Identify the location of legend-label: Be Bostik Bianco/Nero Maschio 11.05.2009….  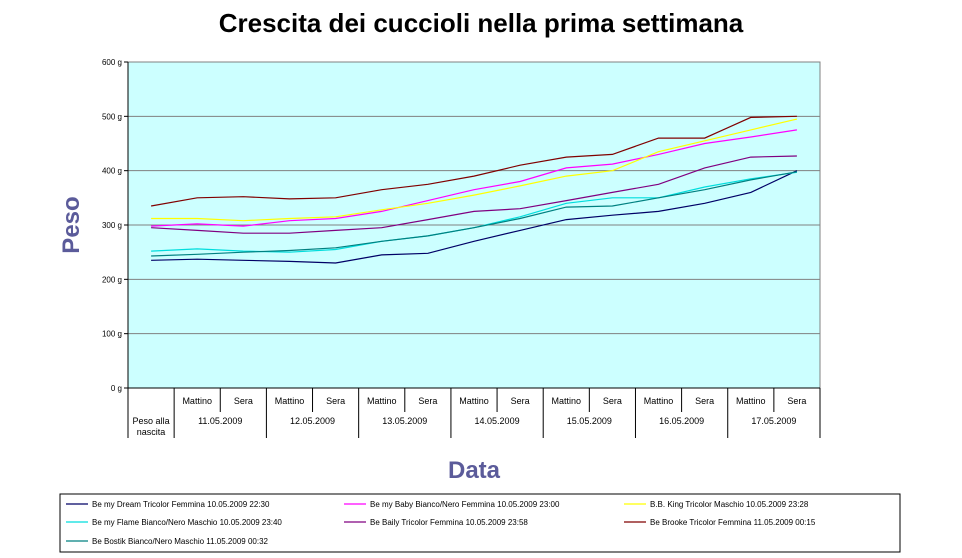
(180, 541).